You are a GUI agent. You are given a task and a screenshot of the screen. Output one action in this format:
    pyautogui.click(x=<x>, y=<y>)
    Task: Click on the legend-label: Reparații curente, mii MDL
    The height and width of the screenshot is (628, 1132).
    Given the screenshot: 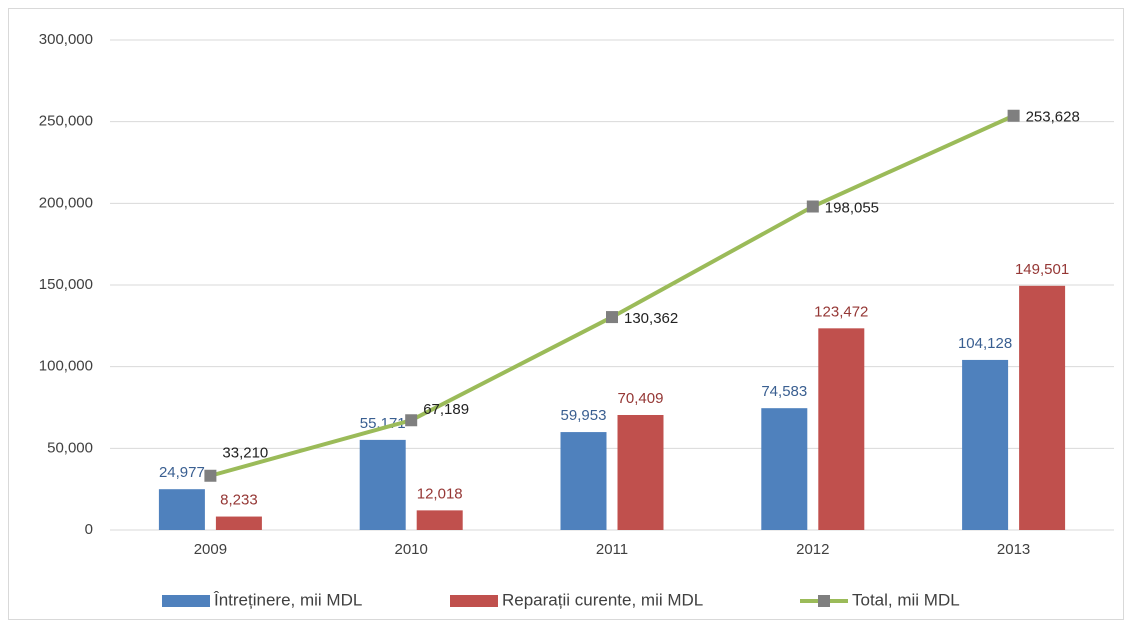 What is the action you would take?
    pyautogui.click(x=602, y=599)
    